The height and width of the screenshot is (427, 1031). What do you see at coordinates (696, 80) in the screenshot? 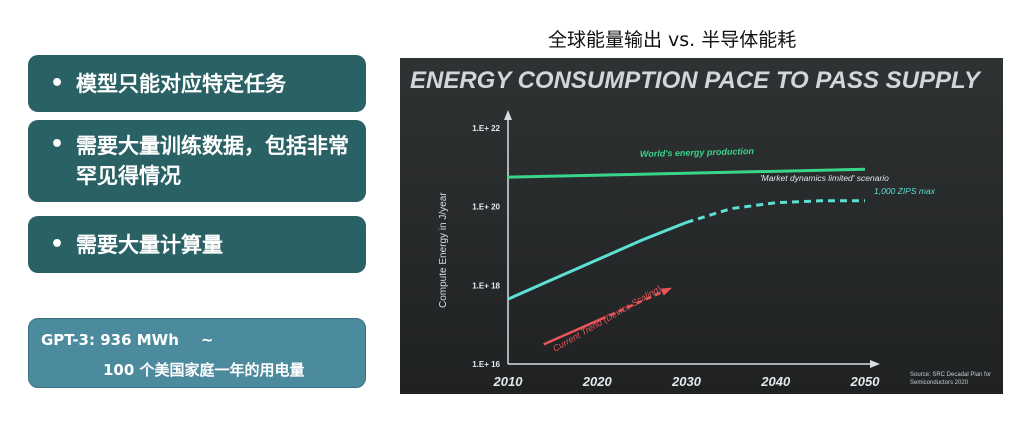
I see `chart-title: ENERGY CONSUMPTION PACE TO PASS SUPPLY` at bounding box center [696, 80].